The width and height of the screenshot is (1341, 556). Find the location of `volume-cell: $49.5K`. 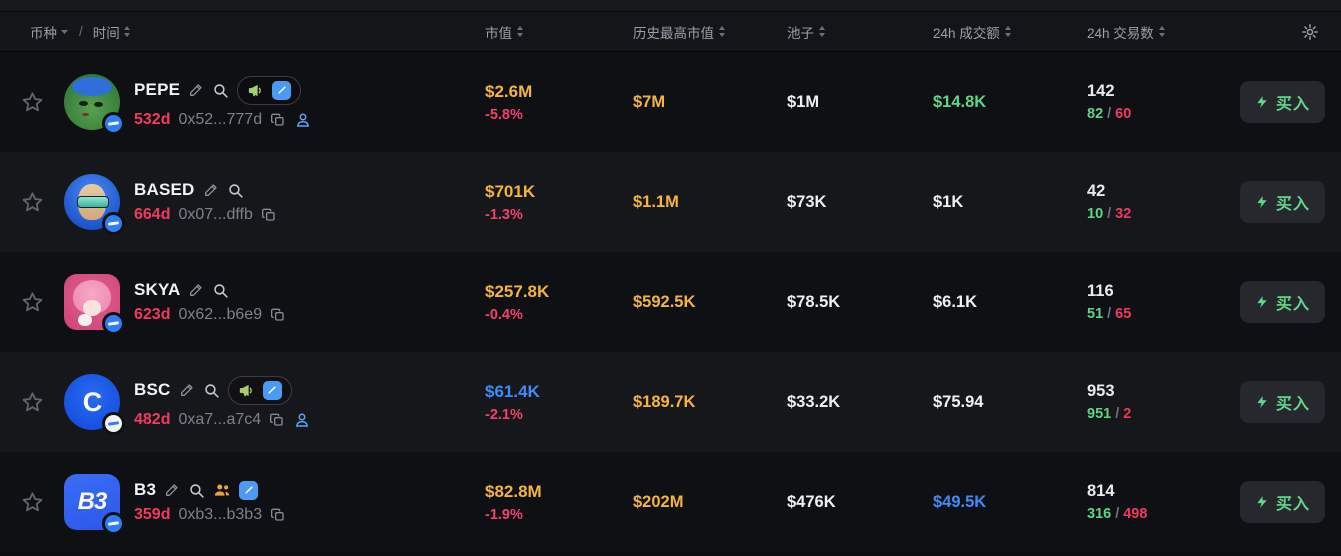

volume-cell: $49.5K is located at coordinates (1005, 502).